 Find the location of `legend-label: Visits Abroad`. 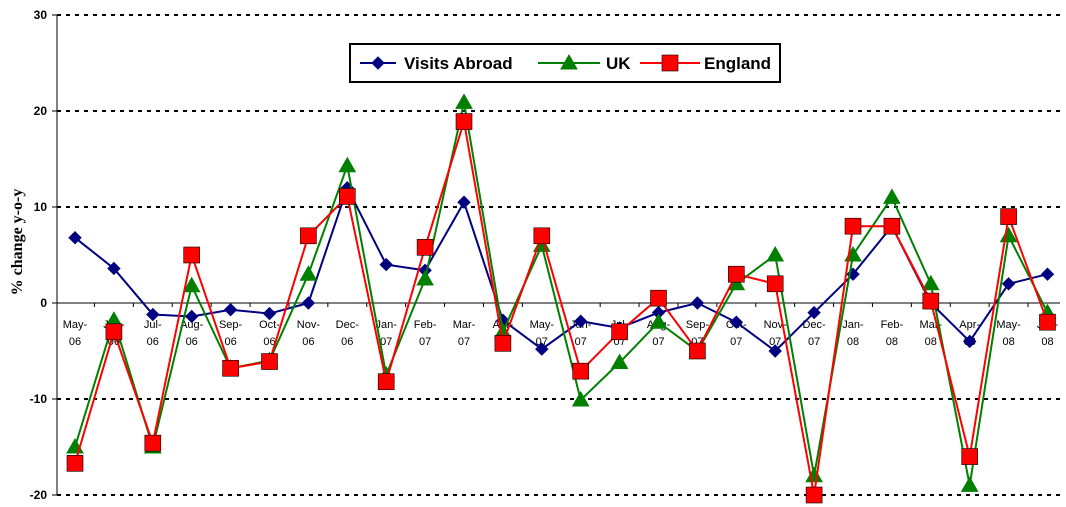

legend-label: Visits Abroad is located at coordinates (458, 63).